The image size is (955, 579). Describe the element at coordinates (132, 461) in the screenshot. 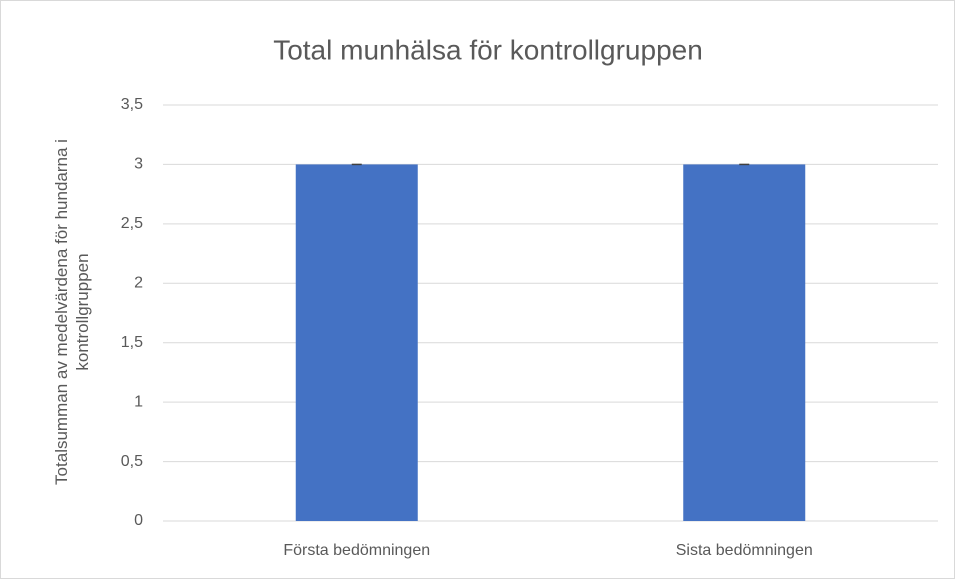

I see `y-tick-label: 0,5` at that location.